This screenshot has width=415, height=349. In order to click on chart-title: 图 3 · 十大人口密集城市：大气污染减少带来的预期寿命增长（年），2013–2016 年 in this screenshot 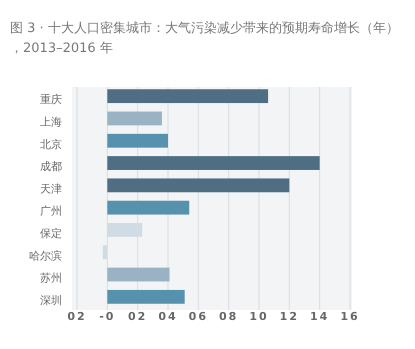, I will do `click(204, 38)`.